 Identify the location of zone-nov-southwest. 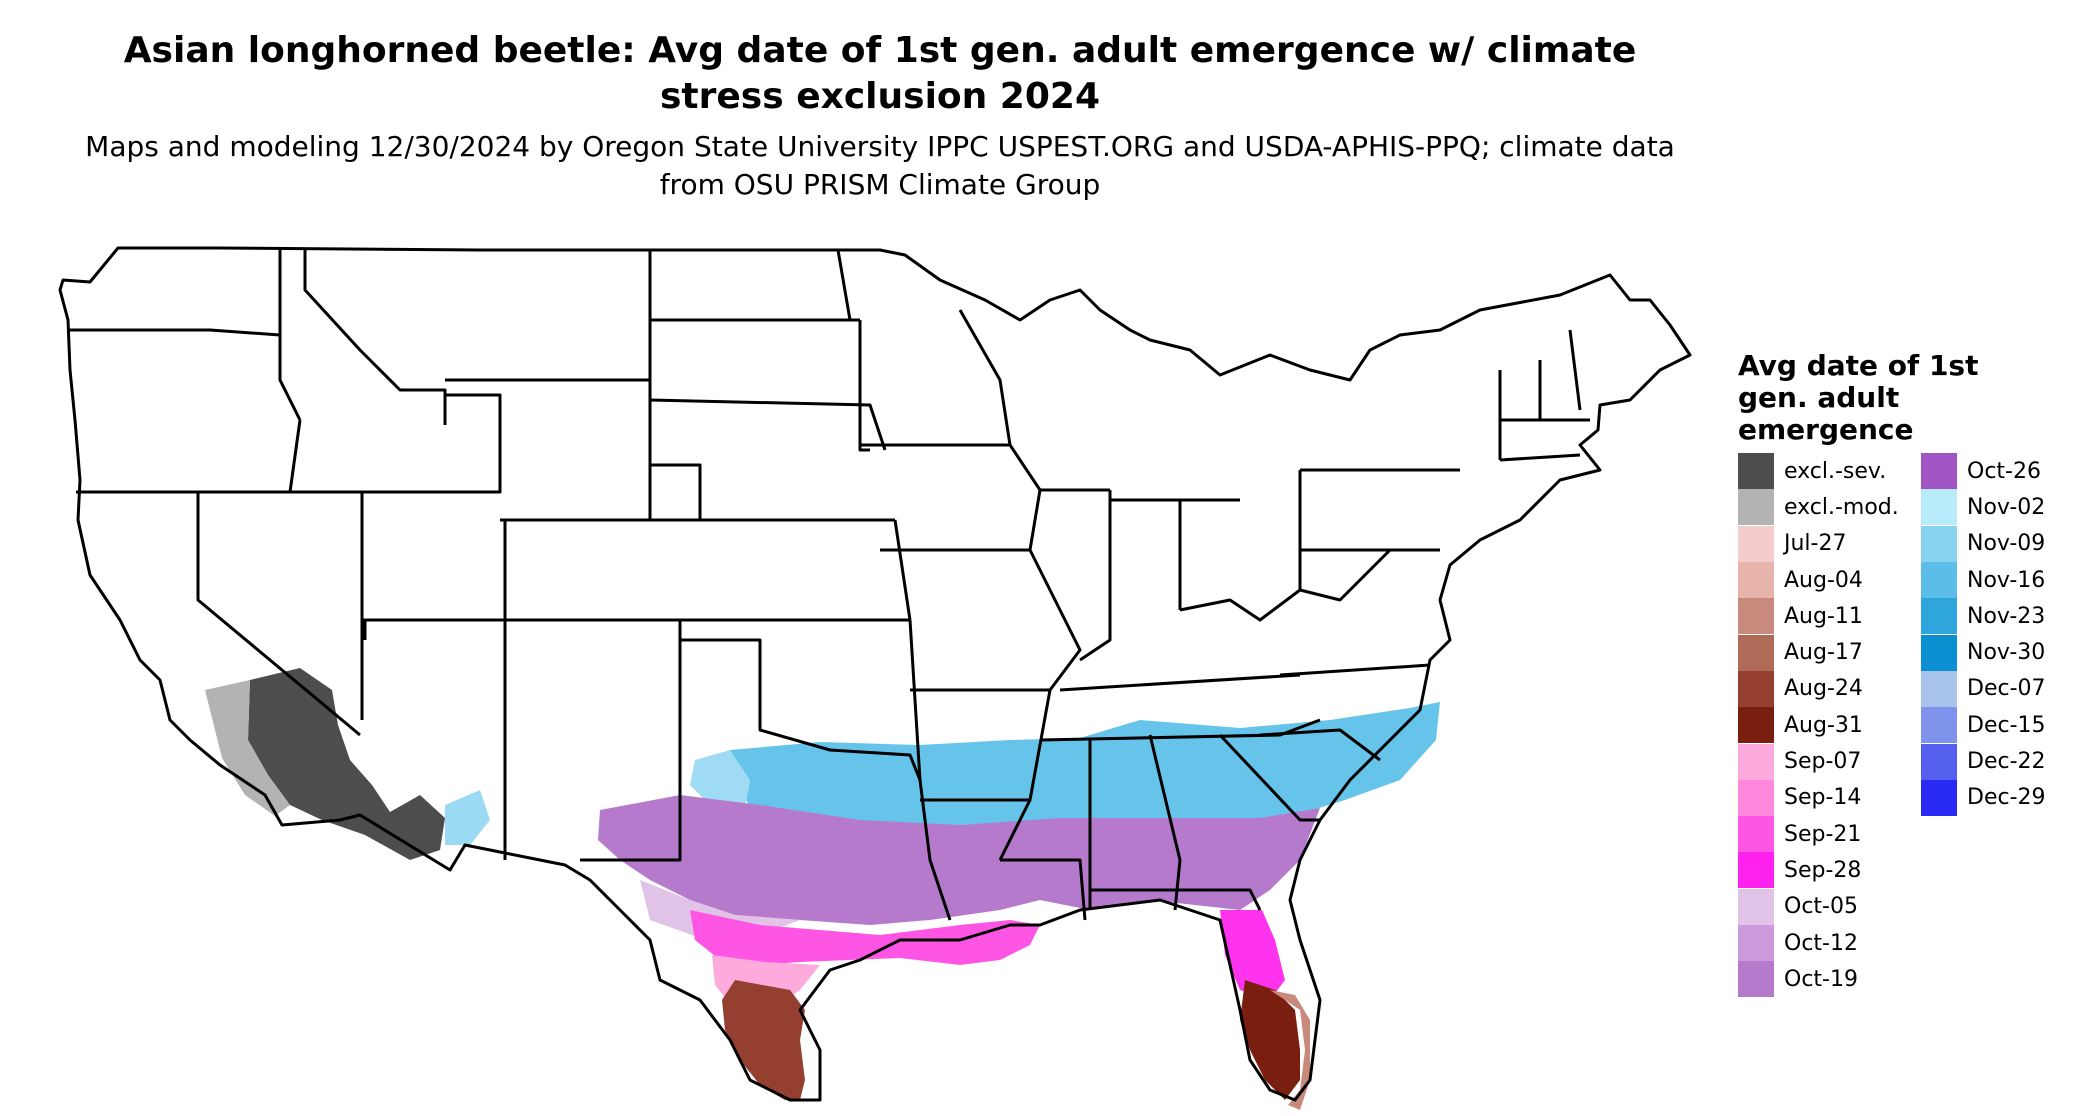
(467, 817).